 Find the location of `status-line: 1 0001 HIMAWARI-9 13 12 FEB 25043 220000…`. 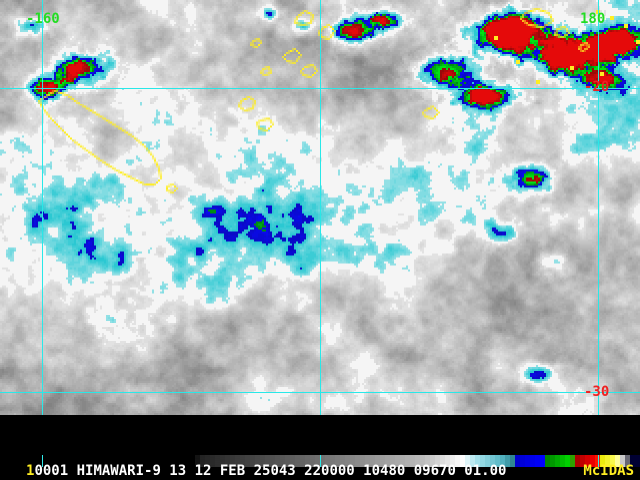

status-line: 1 0001 HIMAWARI-9 13 12 FEB 25043 220000… is located at coordinates (320, 471).